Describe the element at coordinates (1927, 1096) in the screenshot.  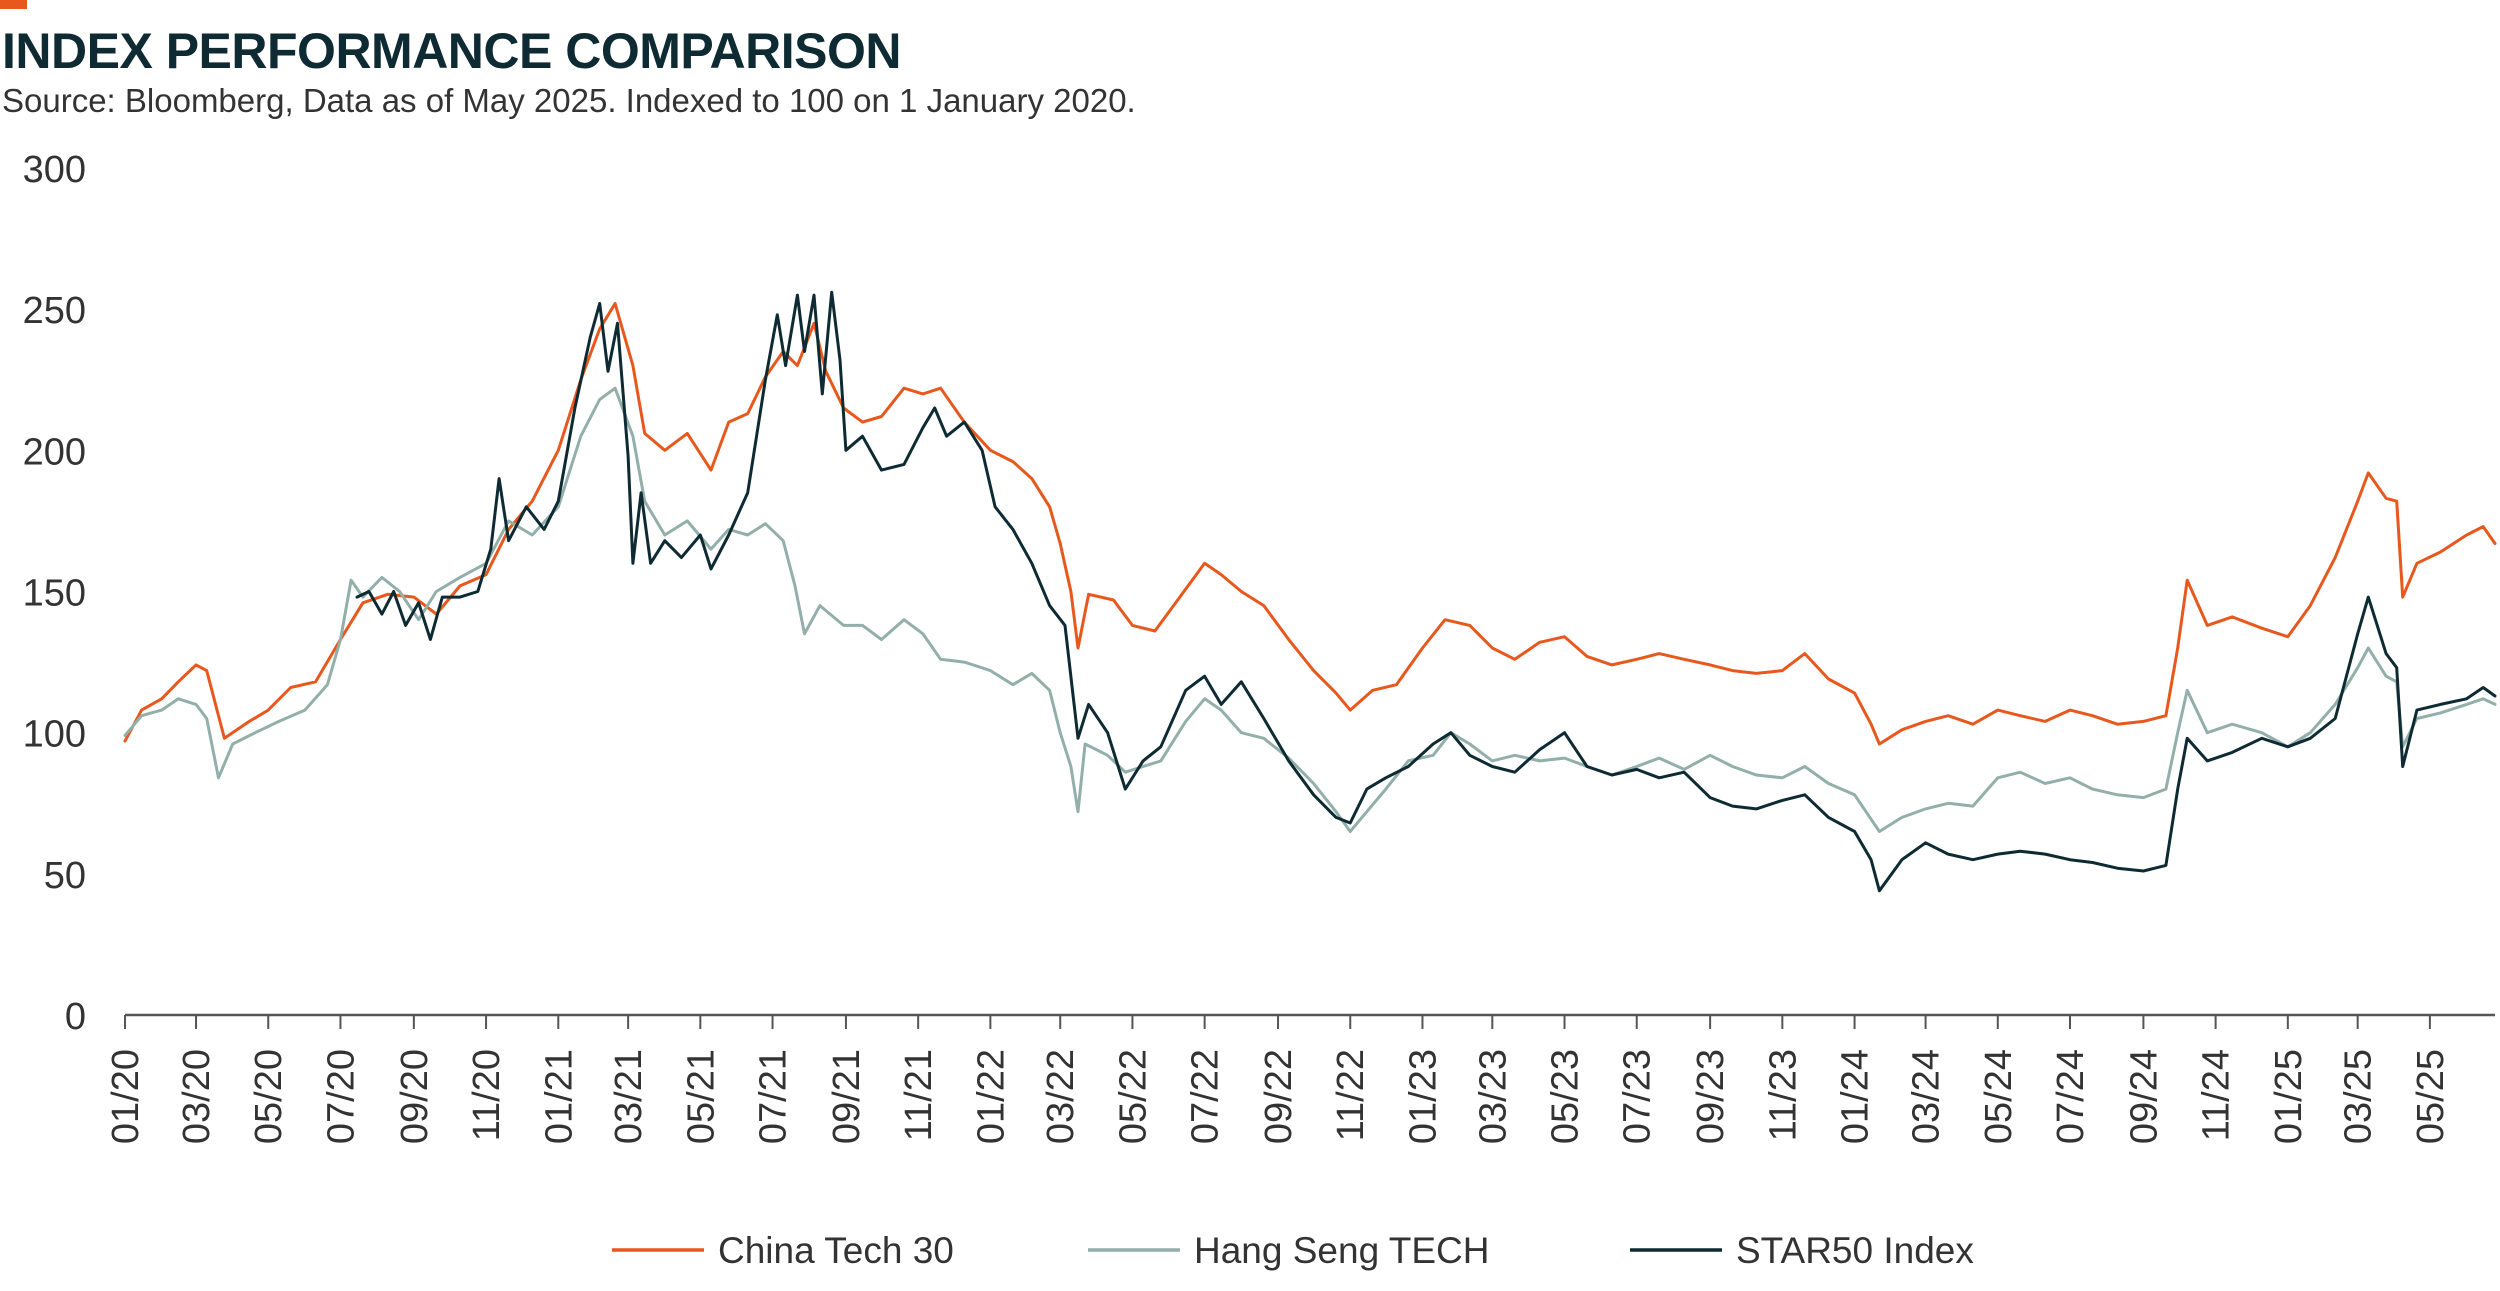
I see `x-tick-label-03-24: 03/24` at that location.